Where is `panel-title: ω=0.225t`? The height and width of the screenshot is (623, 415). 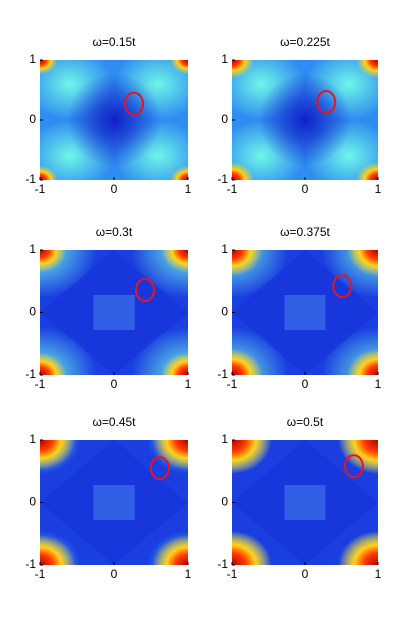
panel-title: ω=0.225t is located at coordinates (305, 42).